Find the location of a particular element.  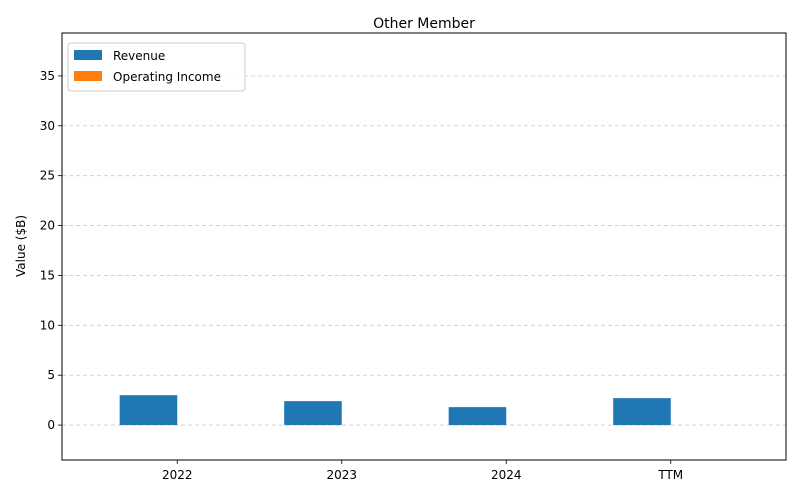

y-tick-label: 15 is located at coordinates (47, 275).